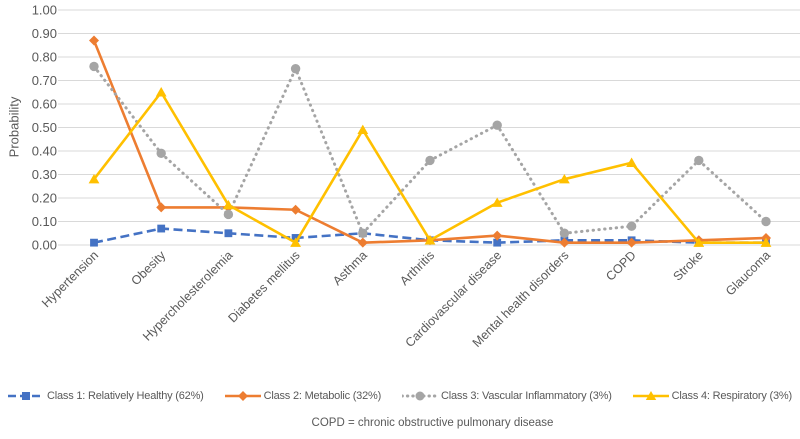 This screenshot has width=800, height=439. I want to click on legend-item-class-1: Class 1: Relatively Healthy (62%), so click(106, 396).